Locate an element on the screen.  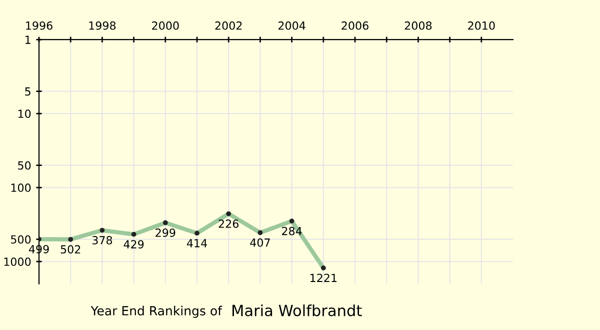
text: Maria Wolfbrandt is located at coordinates (297, 310).